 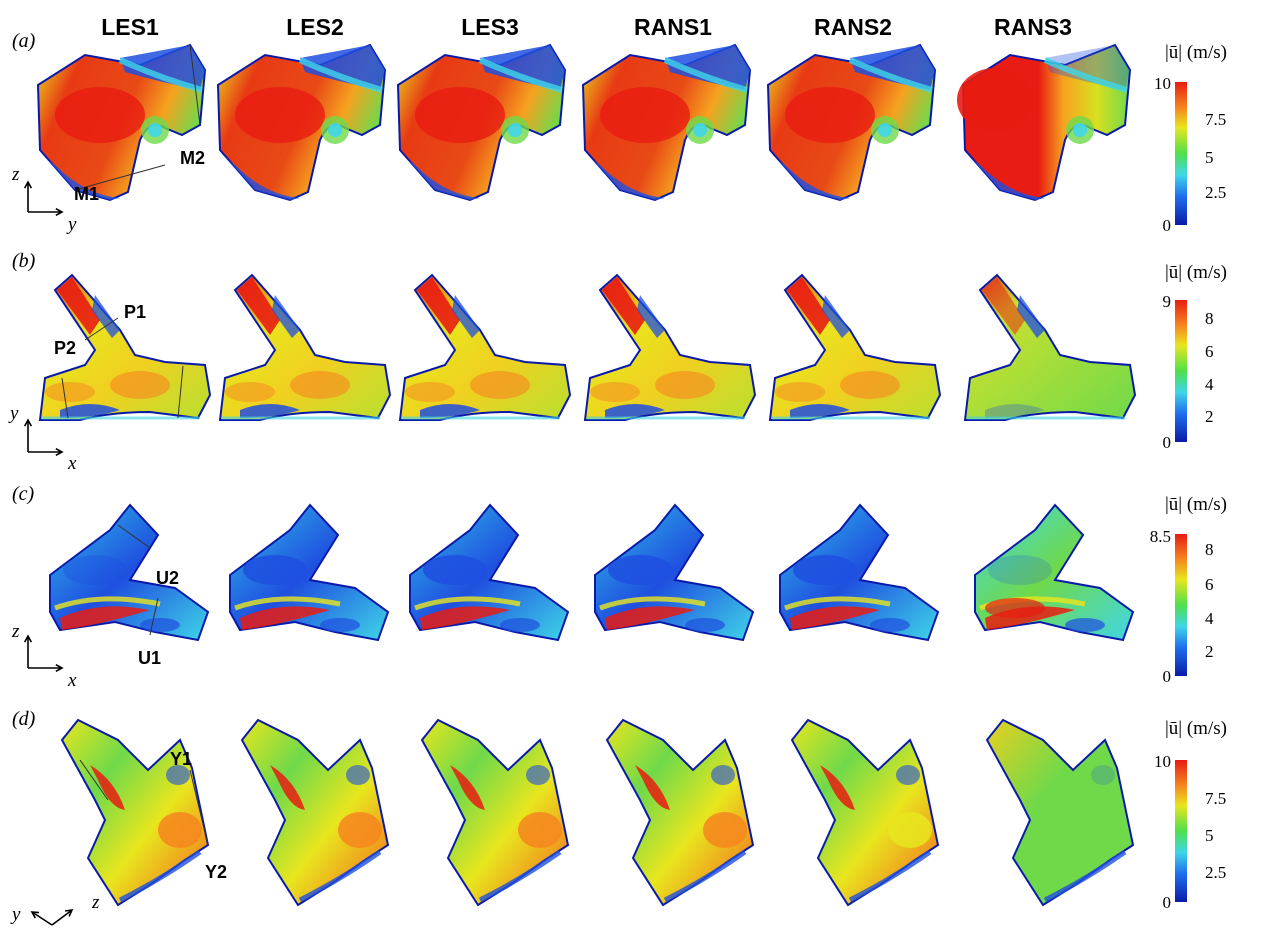 What do you see at coordinates (1209, 318) in the screenshot?
I see `colorbar-tick-b-1: 8` at bounding box center [1209, 318].